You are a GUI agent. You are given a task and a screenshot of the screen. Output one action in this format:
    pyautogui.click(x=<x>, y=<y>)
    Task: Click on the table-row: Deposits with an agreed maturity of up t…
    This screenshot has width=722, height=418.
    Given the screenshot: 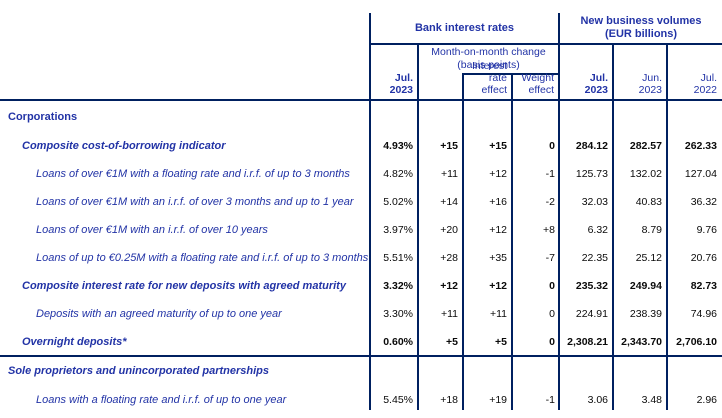 What is the action you would take?
    pyautogui.click(x=361, y=314)
    